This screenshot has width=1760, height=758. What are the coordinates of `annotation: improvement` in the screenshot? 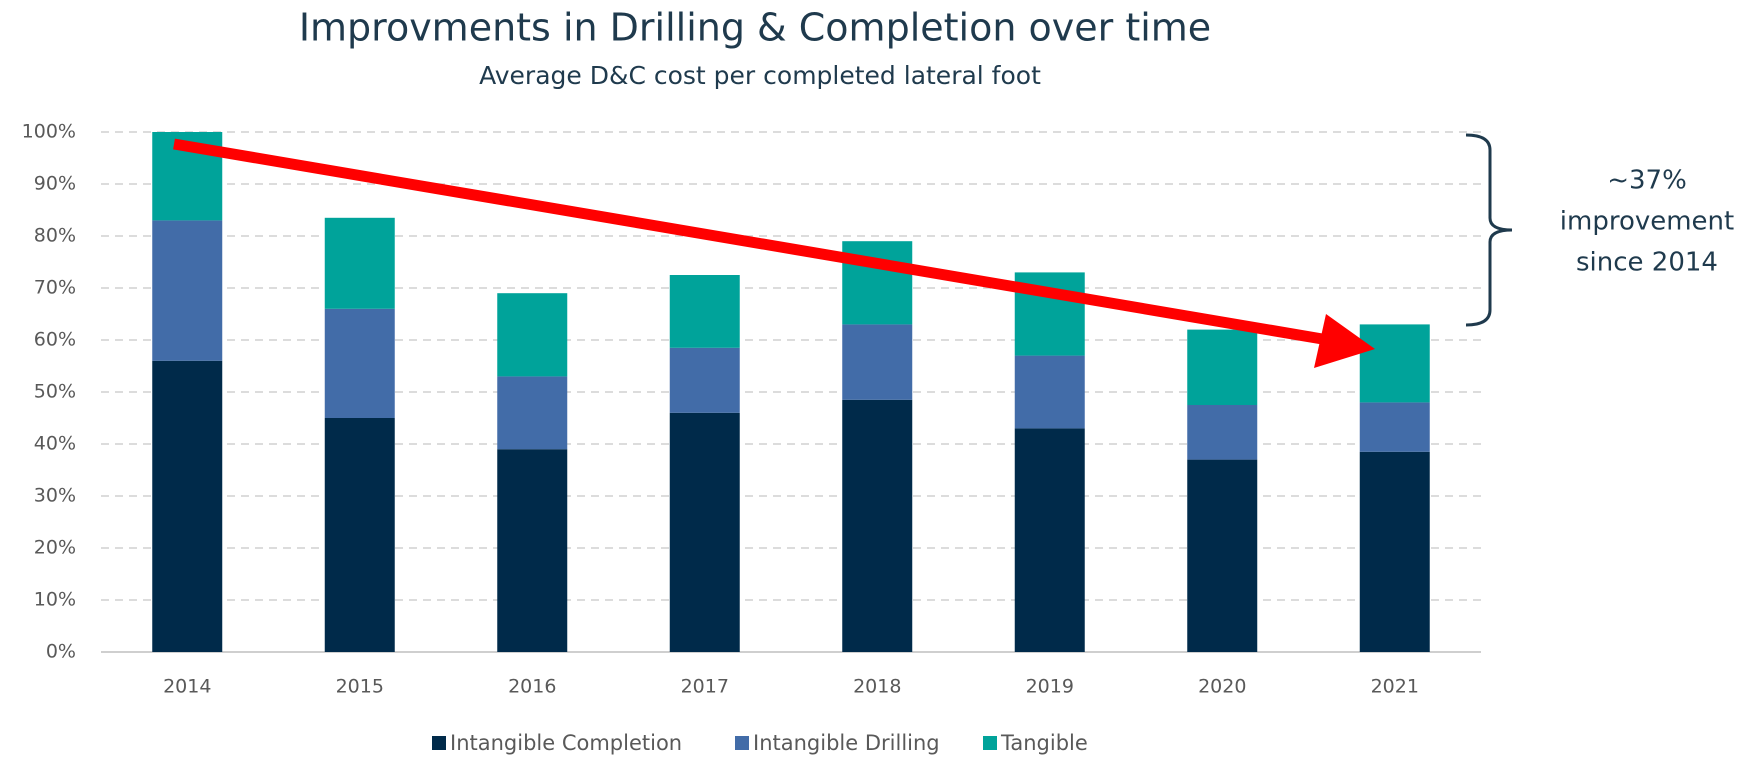 It's located at (1647, 222).